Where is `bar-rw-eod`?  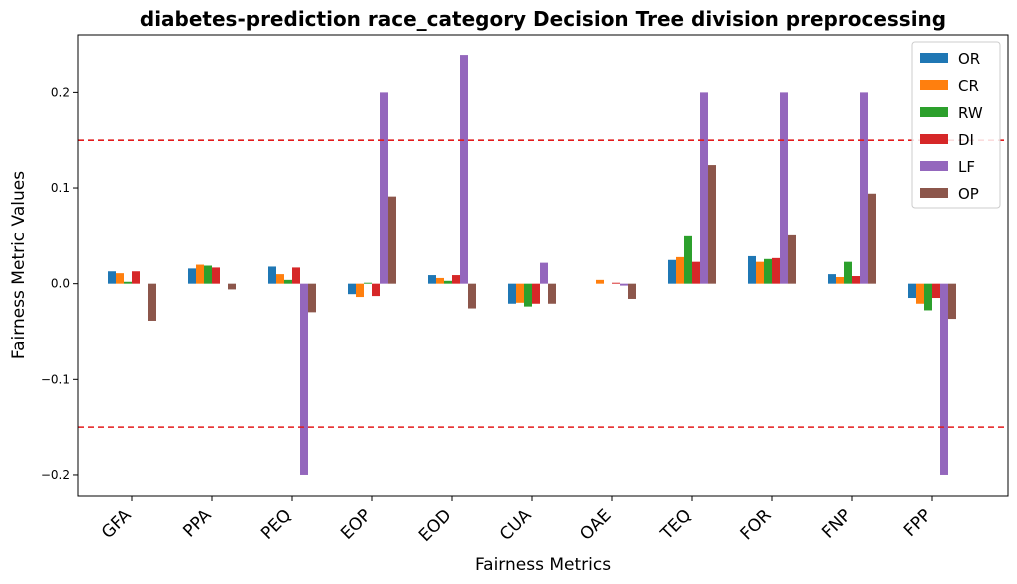 bar-rw-eod is located at coordinates (448, 282).